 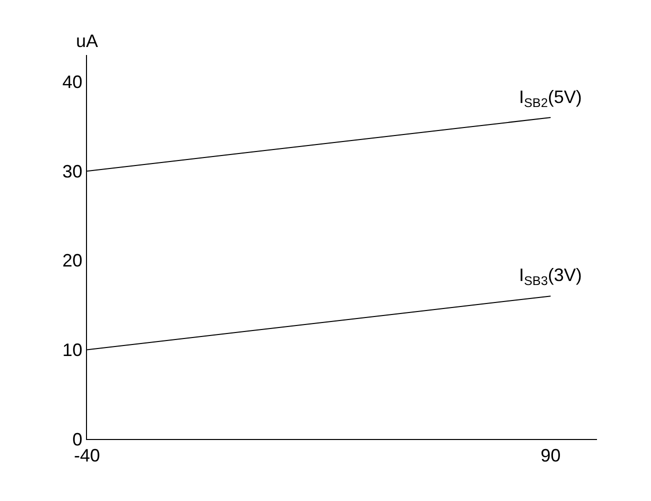 I want to click on series-label: I$_{SB2}$(5V), so click(x=550, y=98).